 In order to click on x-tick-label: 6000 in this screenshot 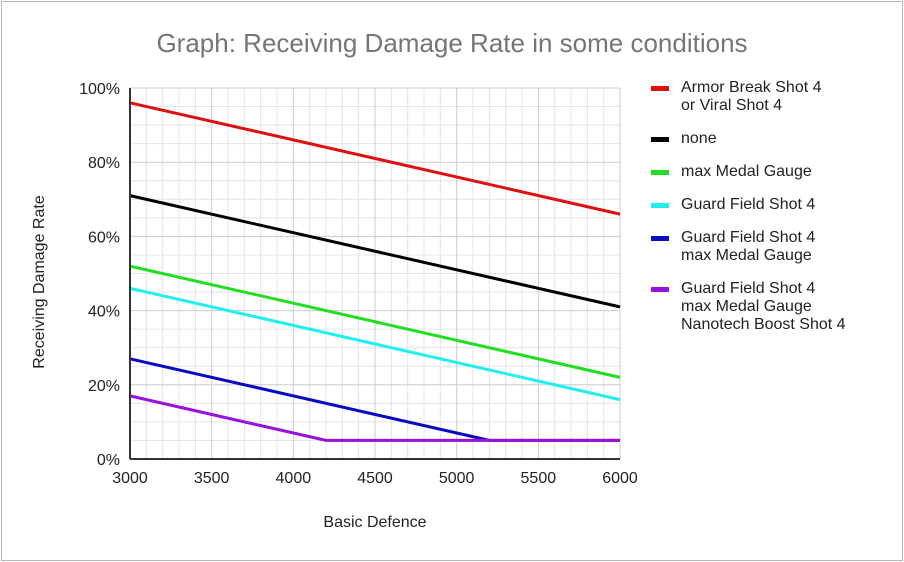, I will do `click(620, 478)`.